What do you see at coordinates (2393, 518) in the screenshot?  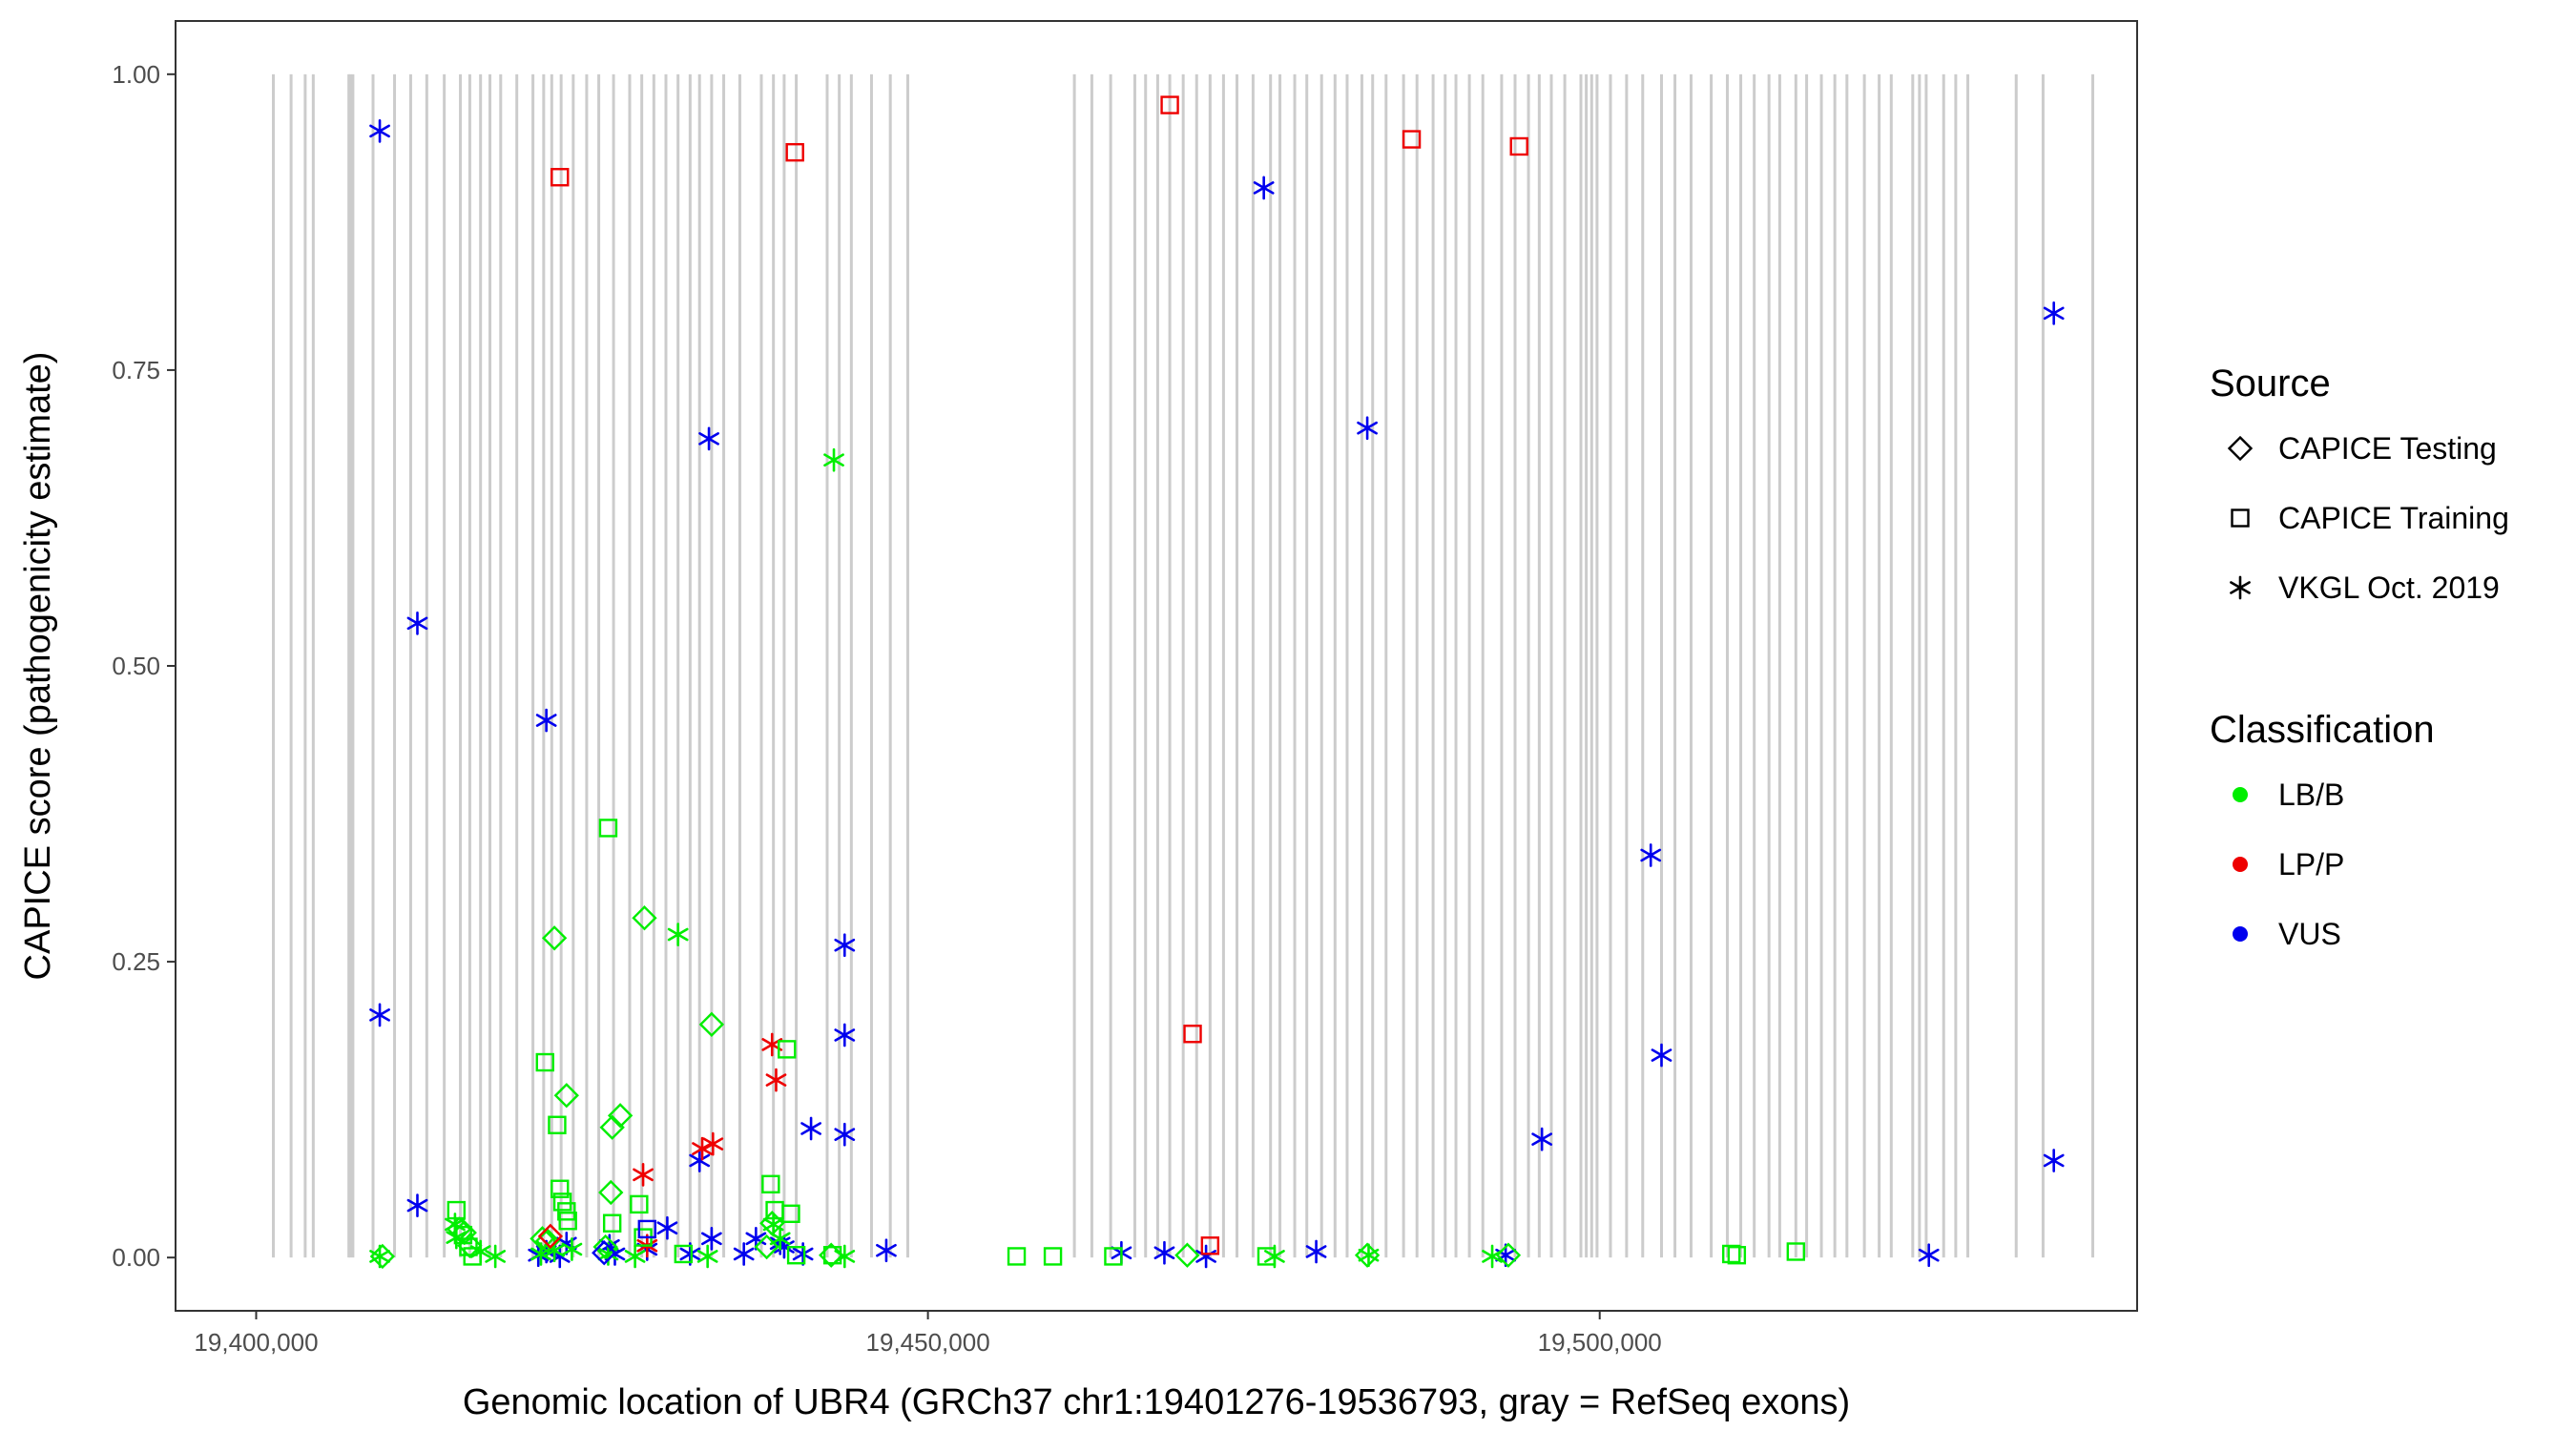 I see `legend-source-label: CAPICE Training` at bounding box center [2393, 518].